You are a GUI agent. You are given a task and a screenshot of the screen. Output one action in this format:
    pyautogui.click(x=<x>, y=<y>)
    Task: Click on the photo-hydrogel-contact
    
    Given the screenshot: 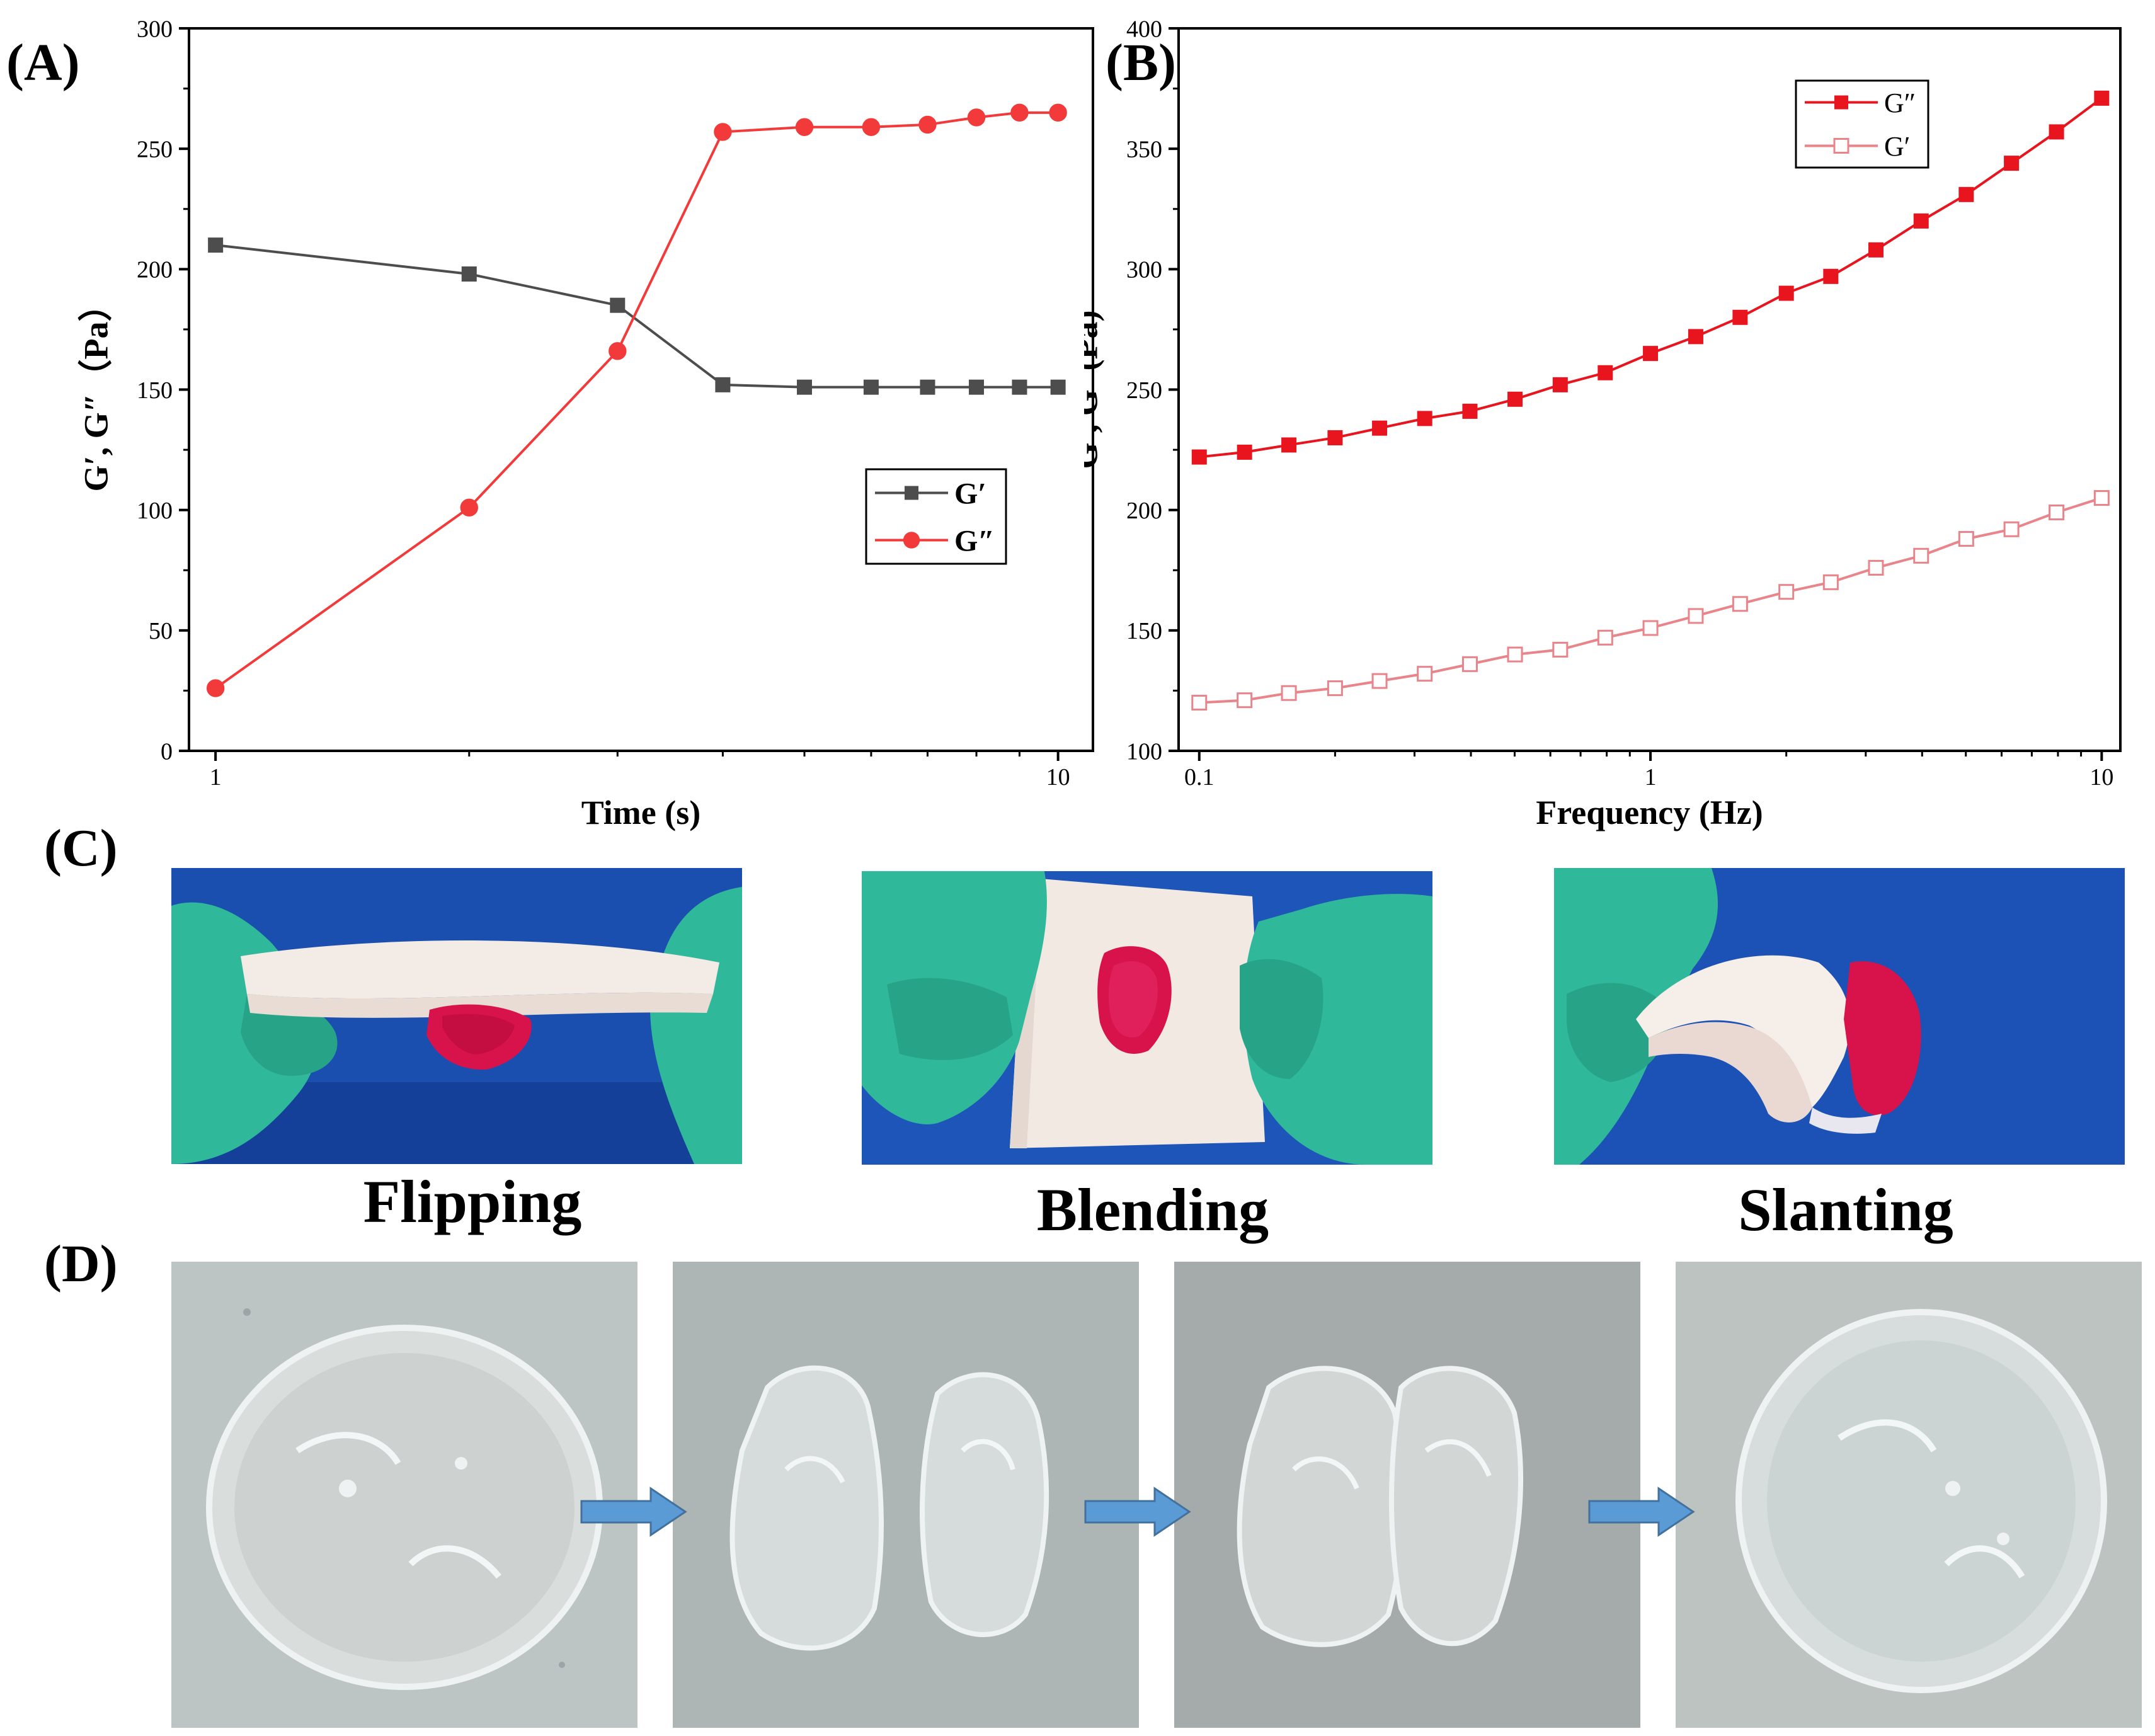 What is the action you would take?
    pyautogui.click(x=1407, y=1495)
    